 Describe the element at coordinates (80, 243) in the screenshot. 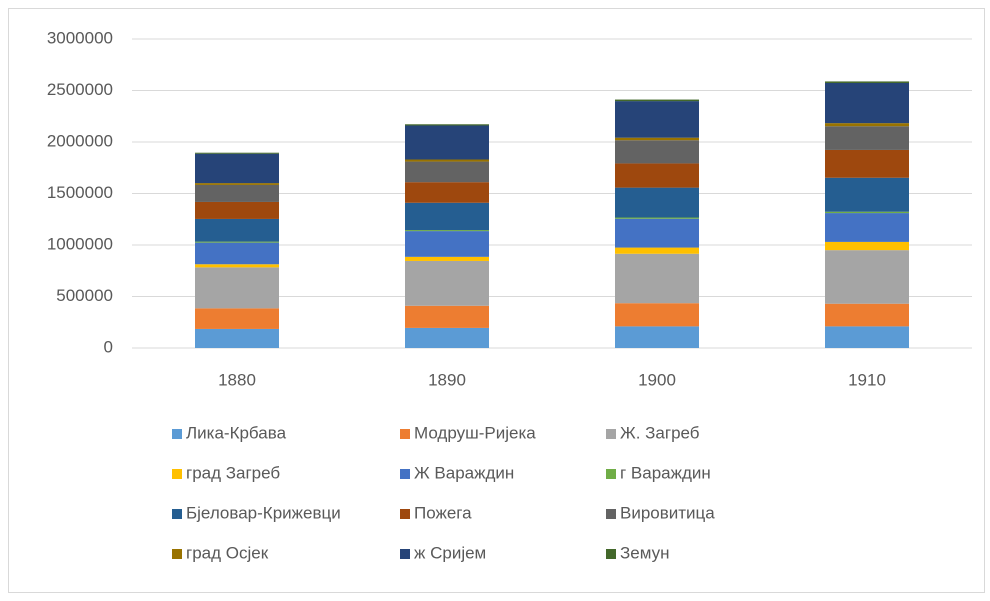

I see `y-tick-label: 1000000` at that location.